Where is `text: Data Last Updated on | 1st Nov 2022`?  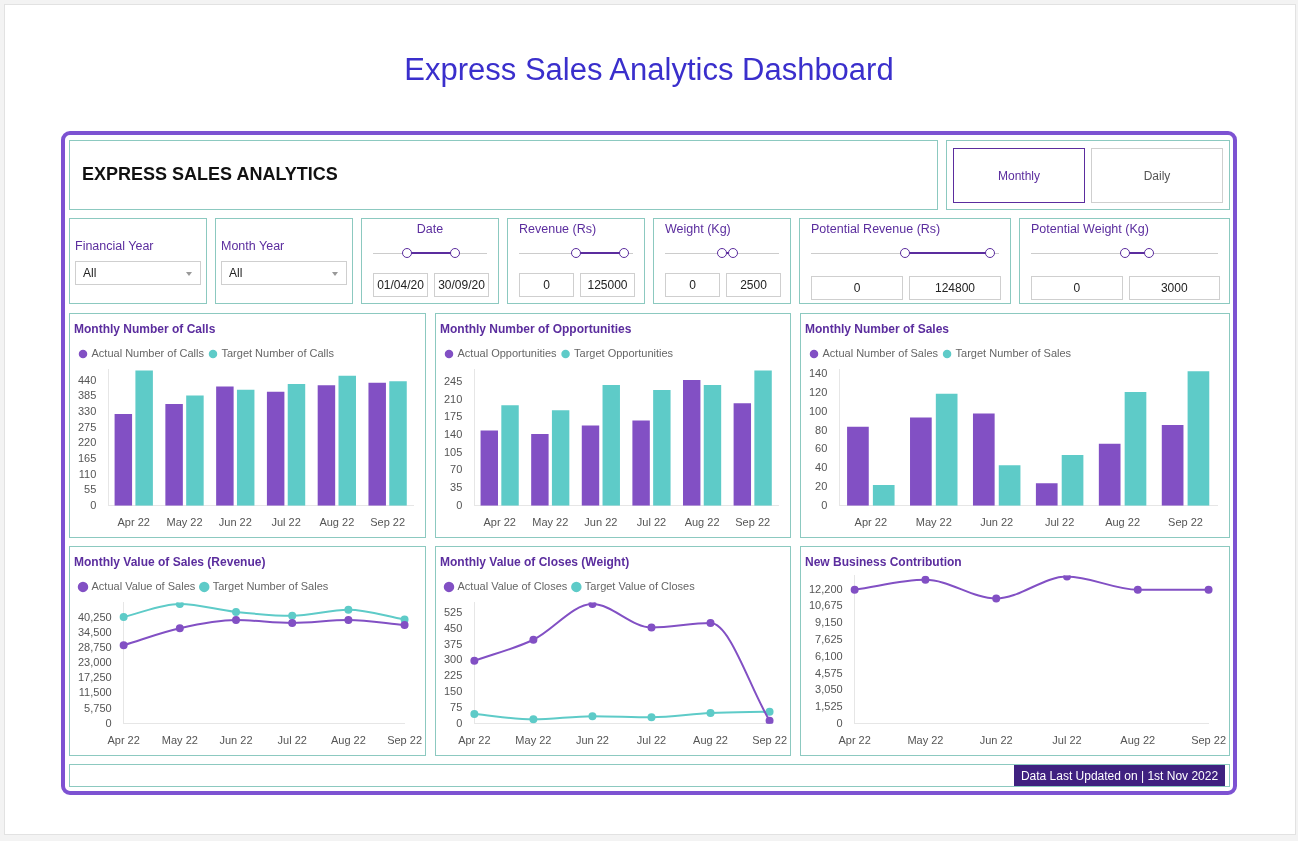
text: Data Last Updated on | 1st Nov 2022 is located at coordinates (1119, 775).